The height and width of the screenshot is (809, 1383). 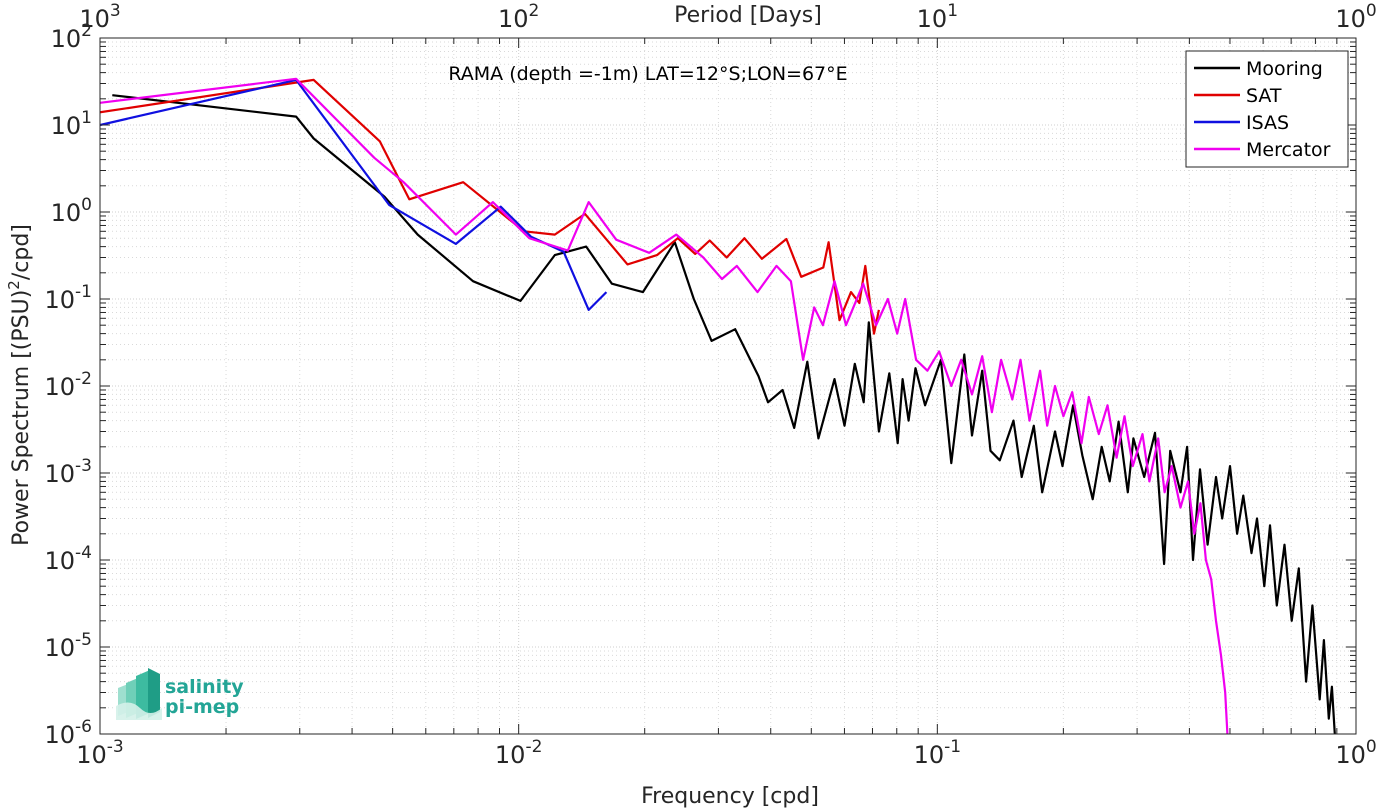 What do you see at coordinates (1371, 747) in the screenshot?
I see `x-tick-label-exp: 0` at bounding box center [1371, 747].